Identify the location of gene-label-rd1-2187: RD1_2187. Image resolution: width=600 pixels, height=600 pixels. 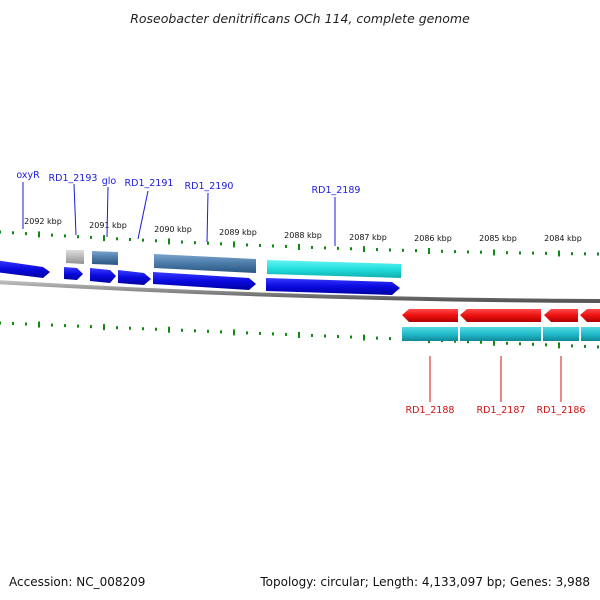
(501, 410).